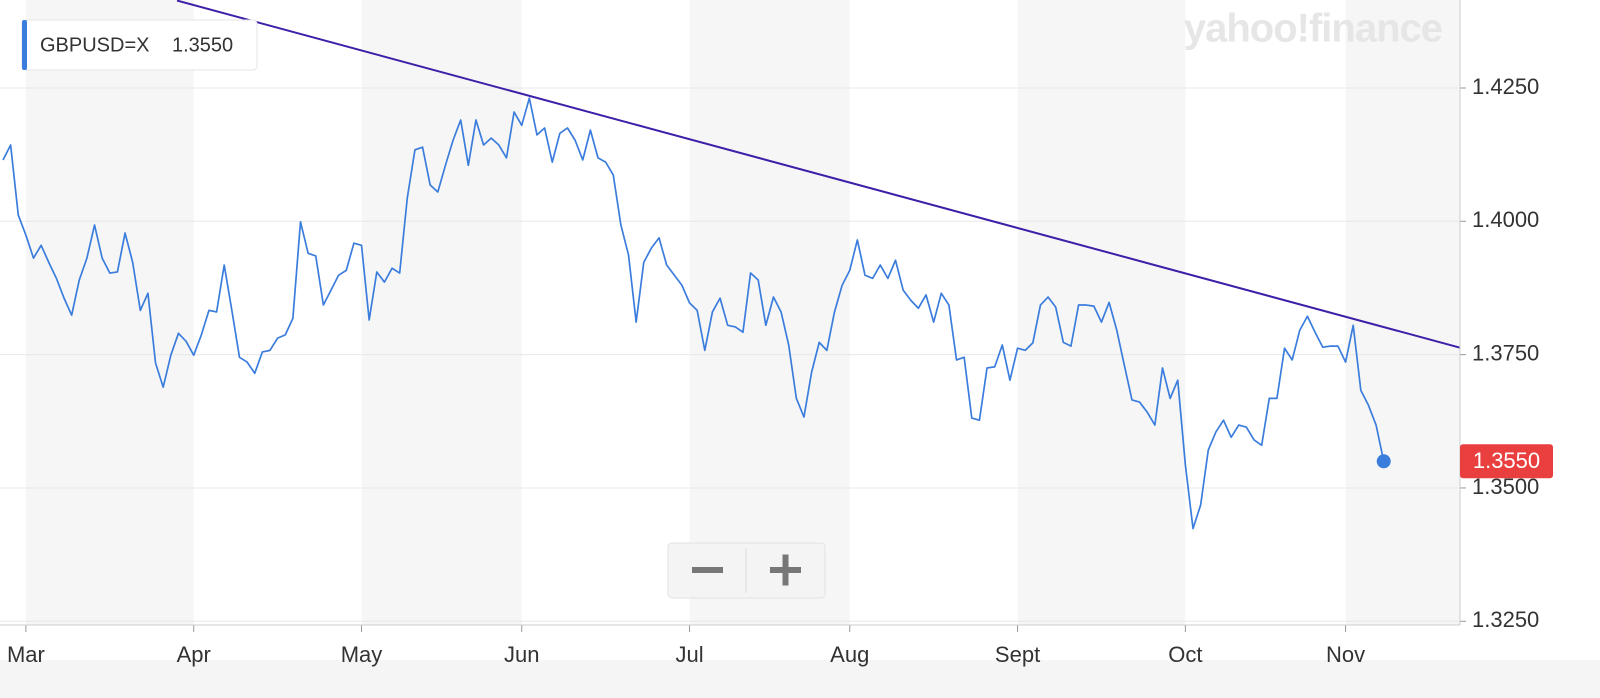 The width and height of the screenshot is (1600, 698). What do you see at coordinates (689, 654) in the screenshot?
I see `x-tick-label: Jul` at bounding box center [689, 654].